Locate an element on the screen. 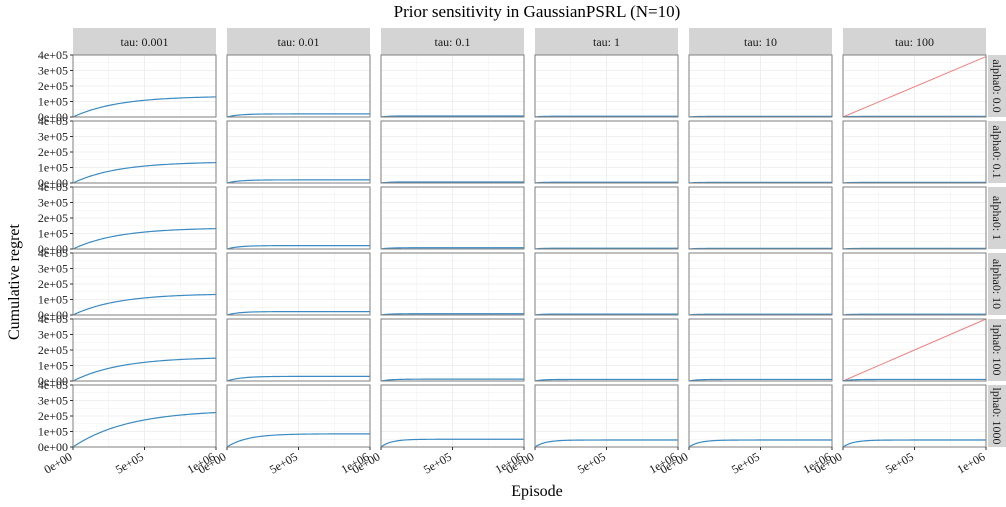  row-strip-label: alpha0: 0.0 is located at coordinates (997, 85).